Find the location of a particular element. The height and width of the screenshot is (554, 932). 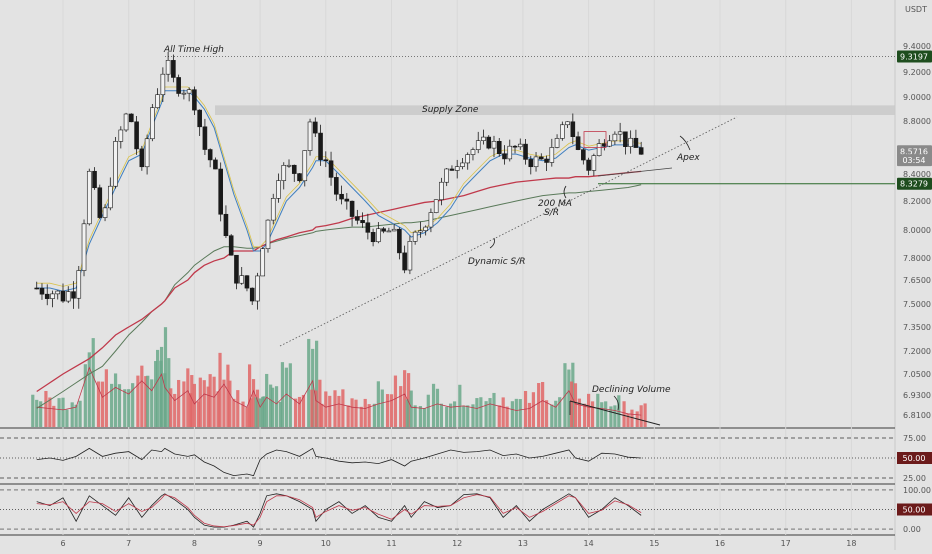

ma200-arrow-icon is located at coordinates (565, 192).